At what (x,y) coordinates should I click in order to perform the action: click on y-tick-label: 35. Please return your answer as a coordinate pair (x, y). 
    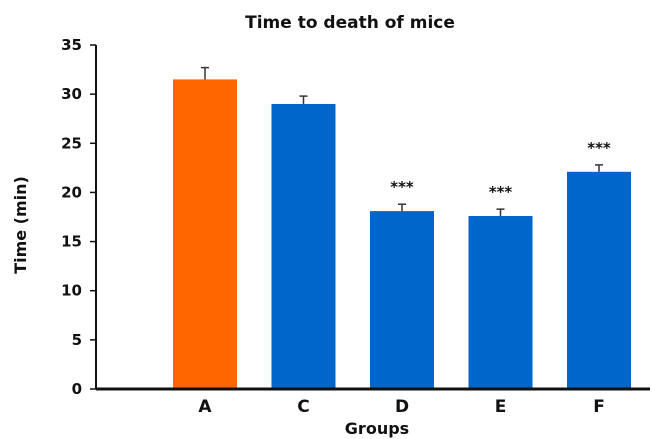
    Looking at the image, I should click on (71, 45).